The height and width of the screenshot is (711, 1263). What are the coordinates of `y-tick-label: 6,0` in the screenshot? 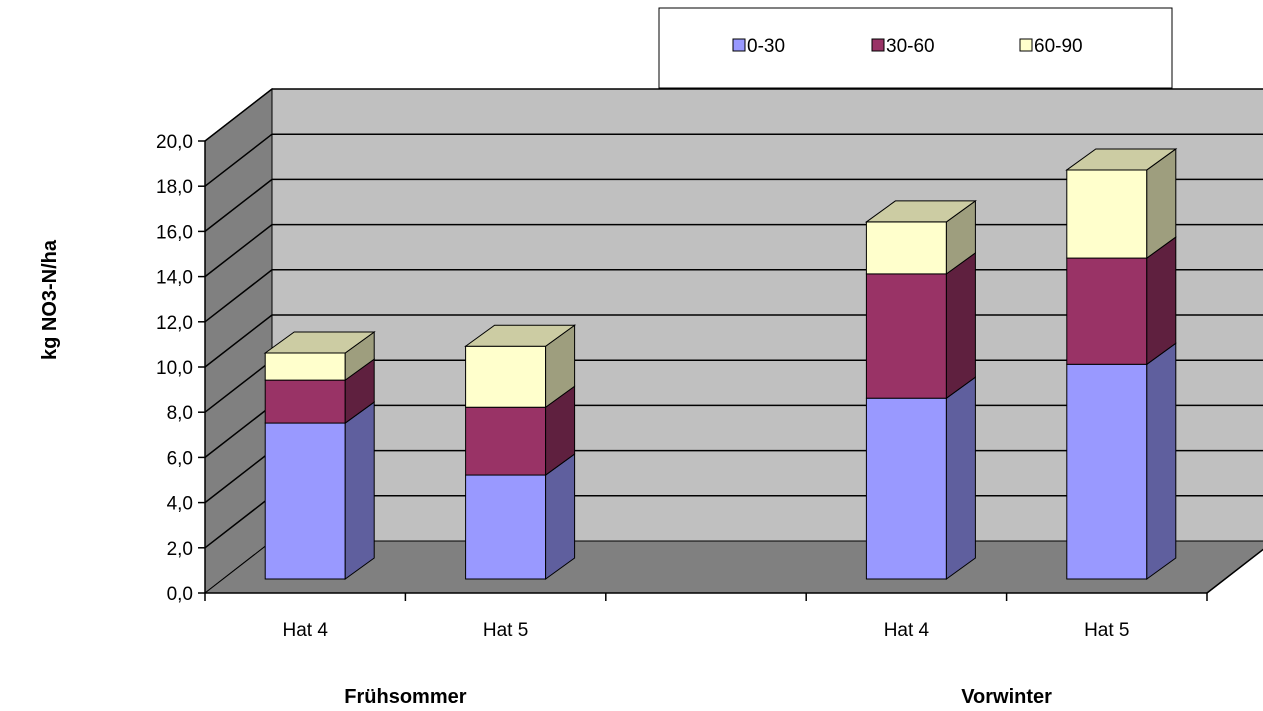 It's located at (180, 458).